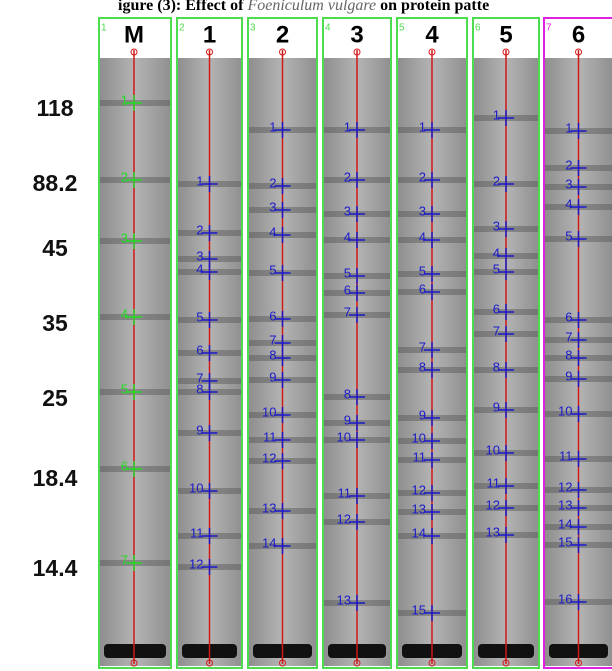 The height and width of the screenshot is (671, 612). I want to click on lane-label: 3, so click(356, 34).